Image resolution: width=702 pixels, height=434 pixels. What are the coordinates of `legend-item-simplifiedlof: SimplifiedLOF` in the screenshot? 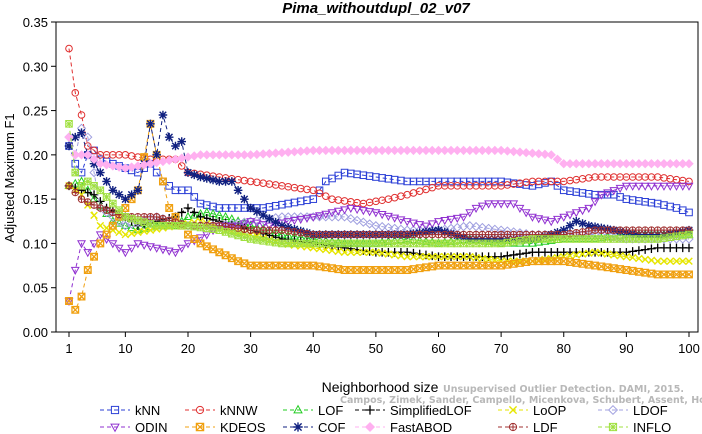 It's located at (413, 410).